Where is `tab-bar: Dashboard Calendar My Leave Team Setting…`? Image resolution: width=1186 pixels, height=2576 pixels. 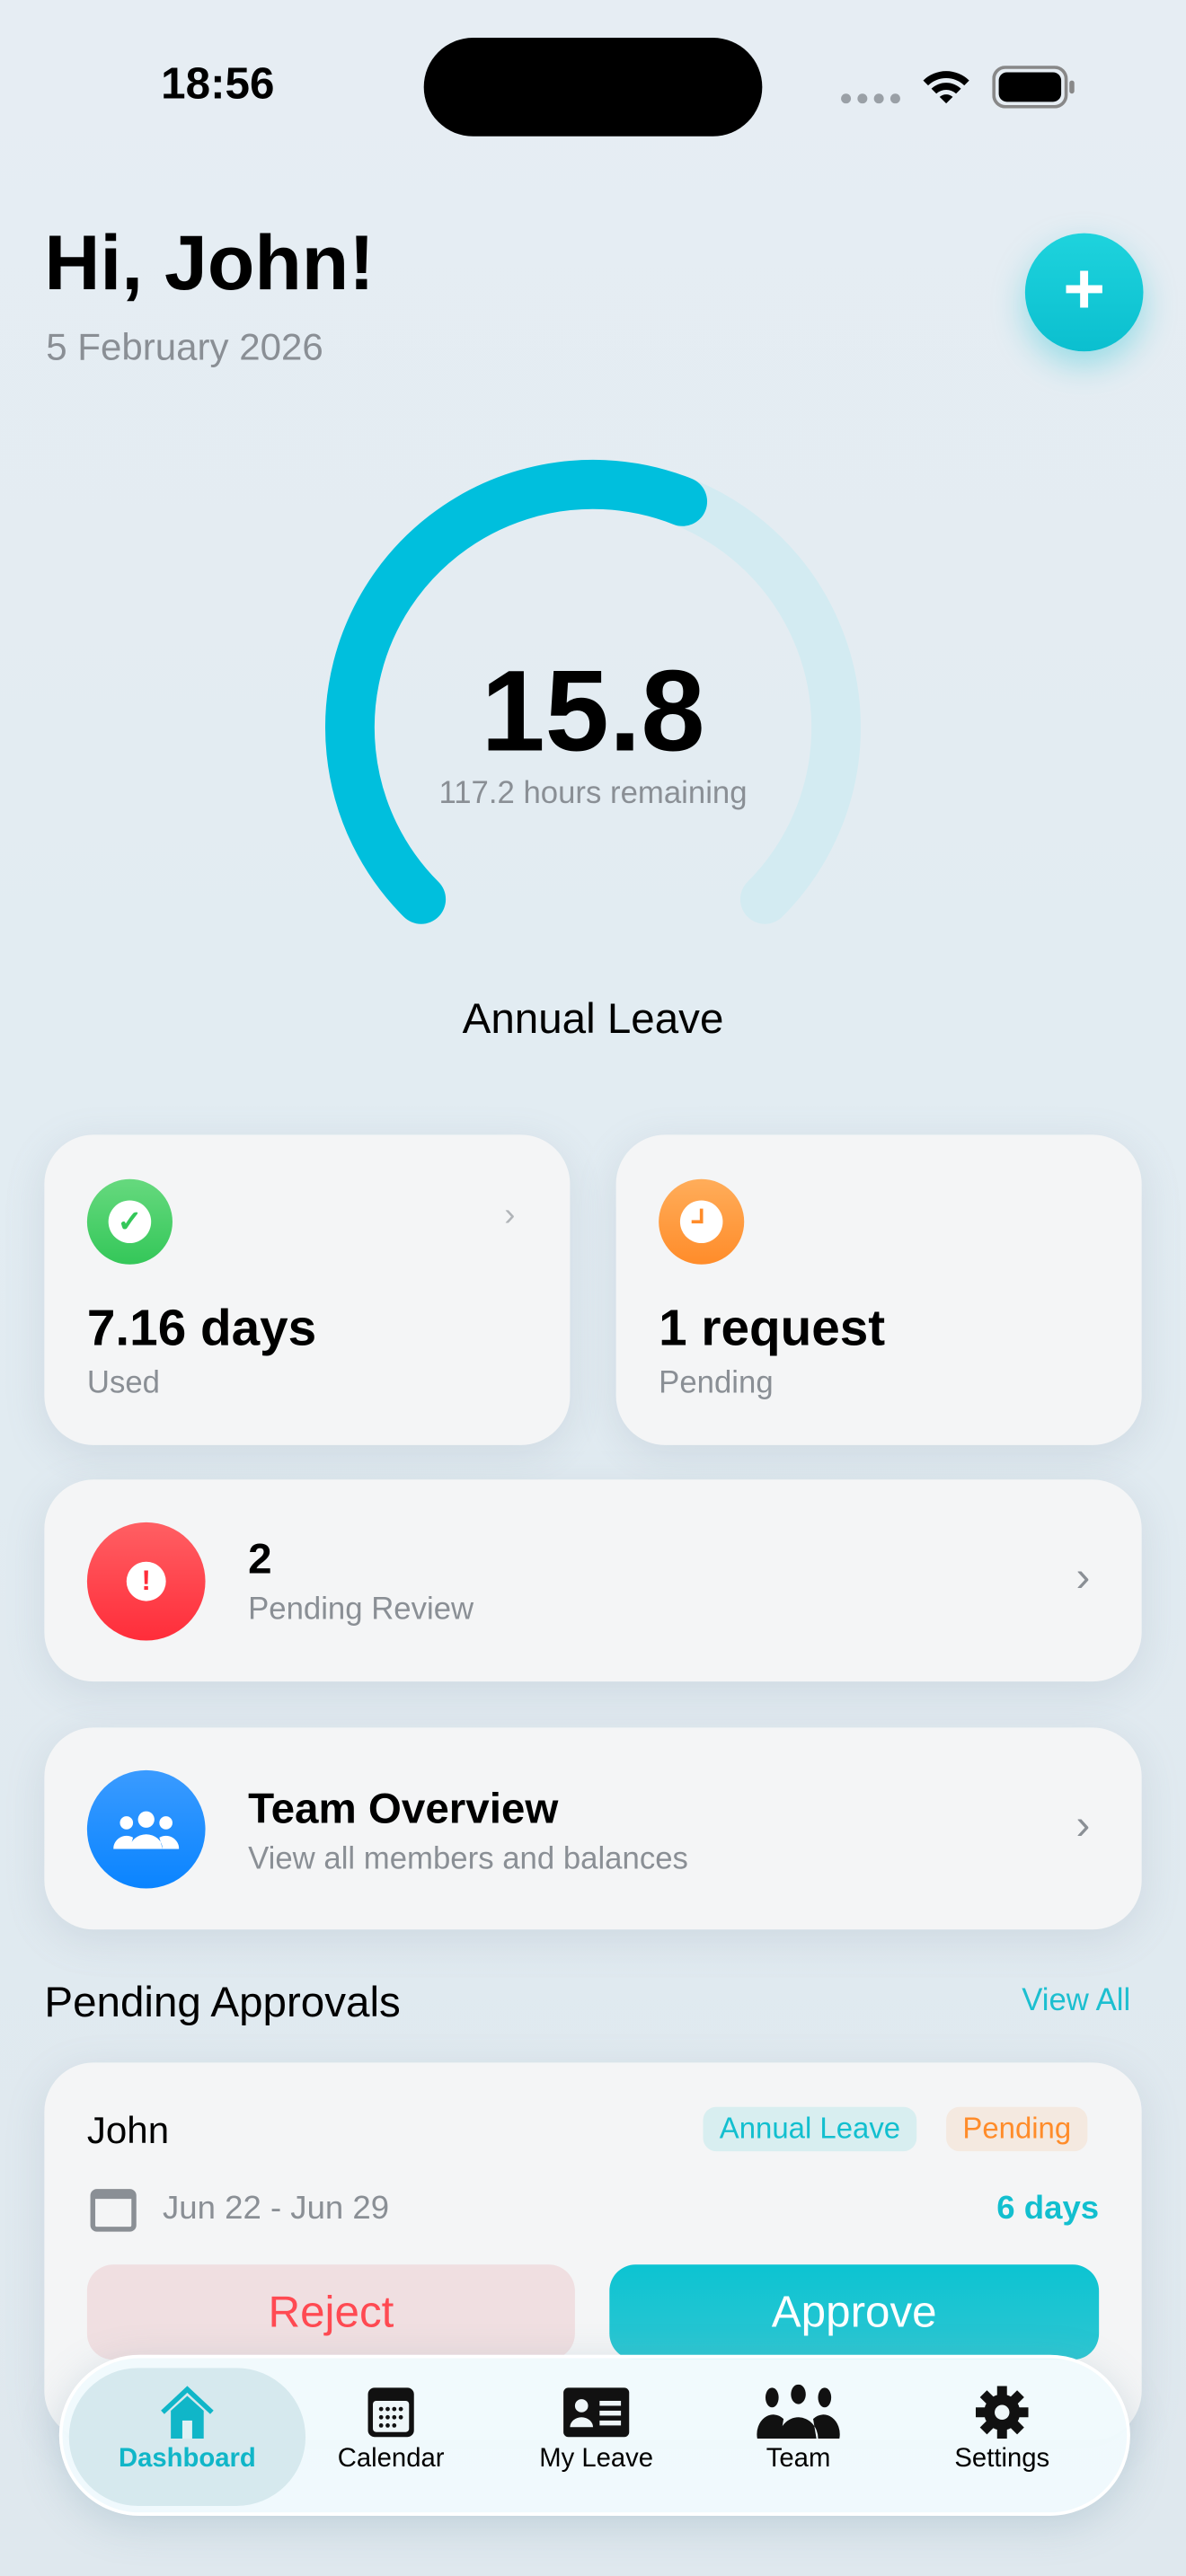
tab-bar: Dashboard Calendar My Leave Team Setting… is located at coordinates (594, 2435).